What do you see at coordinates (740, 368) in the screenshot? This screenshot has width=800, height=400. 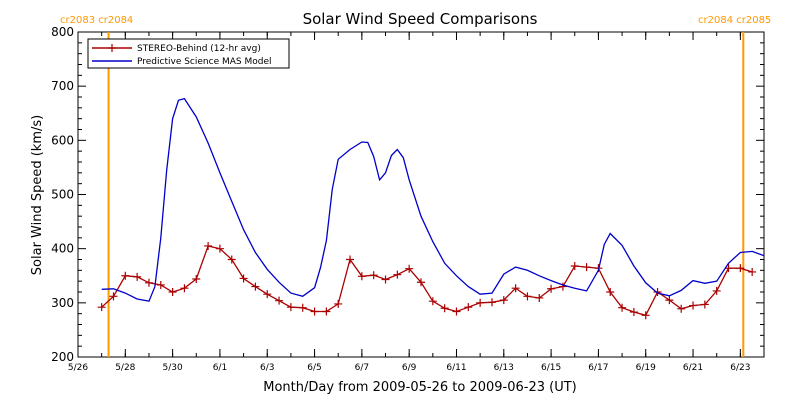 I see `x-tick-label: 6/23` at bounding box center [740, 368].